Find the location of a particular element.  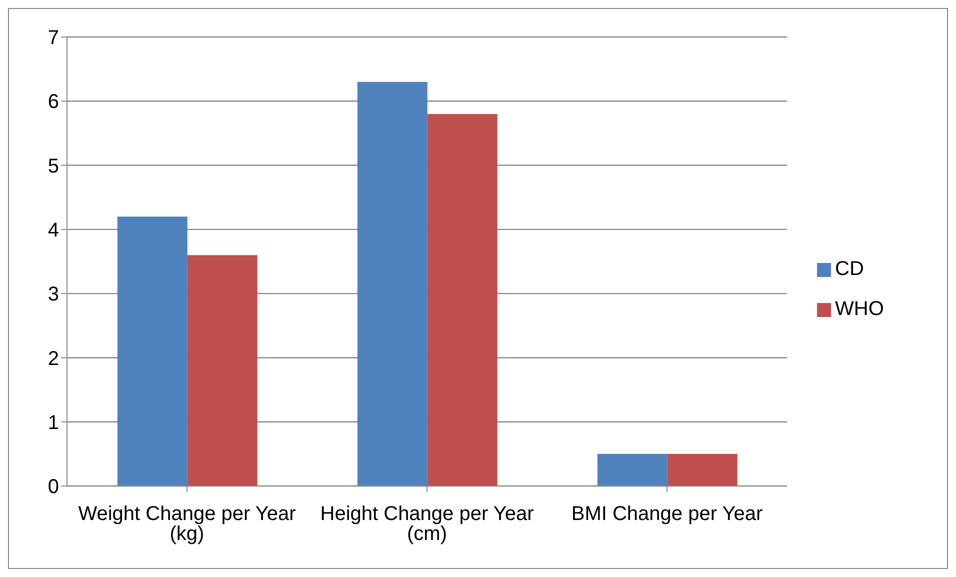

y-tick-label: 1 is located at coordinates (53, 423).